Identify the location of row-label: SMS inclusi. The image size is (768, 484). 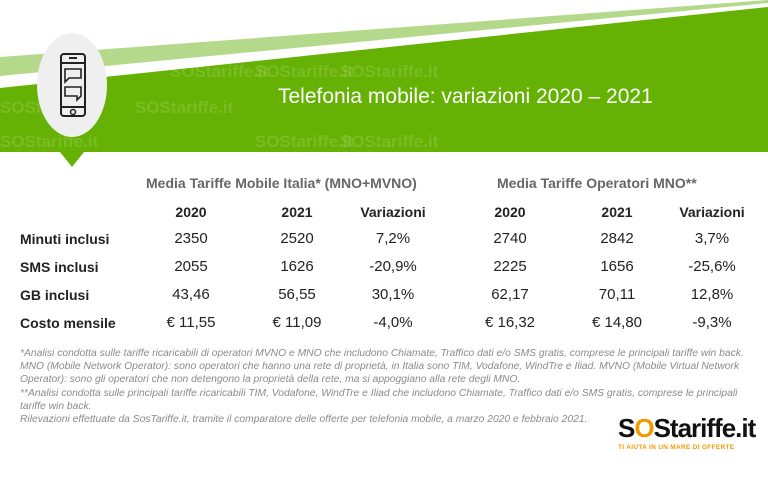
(59, 267).